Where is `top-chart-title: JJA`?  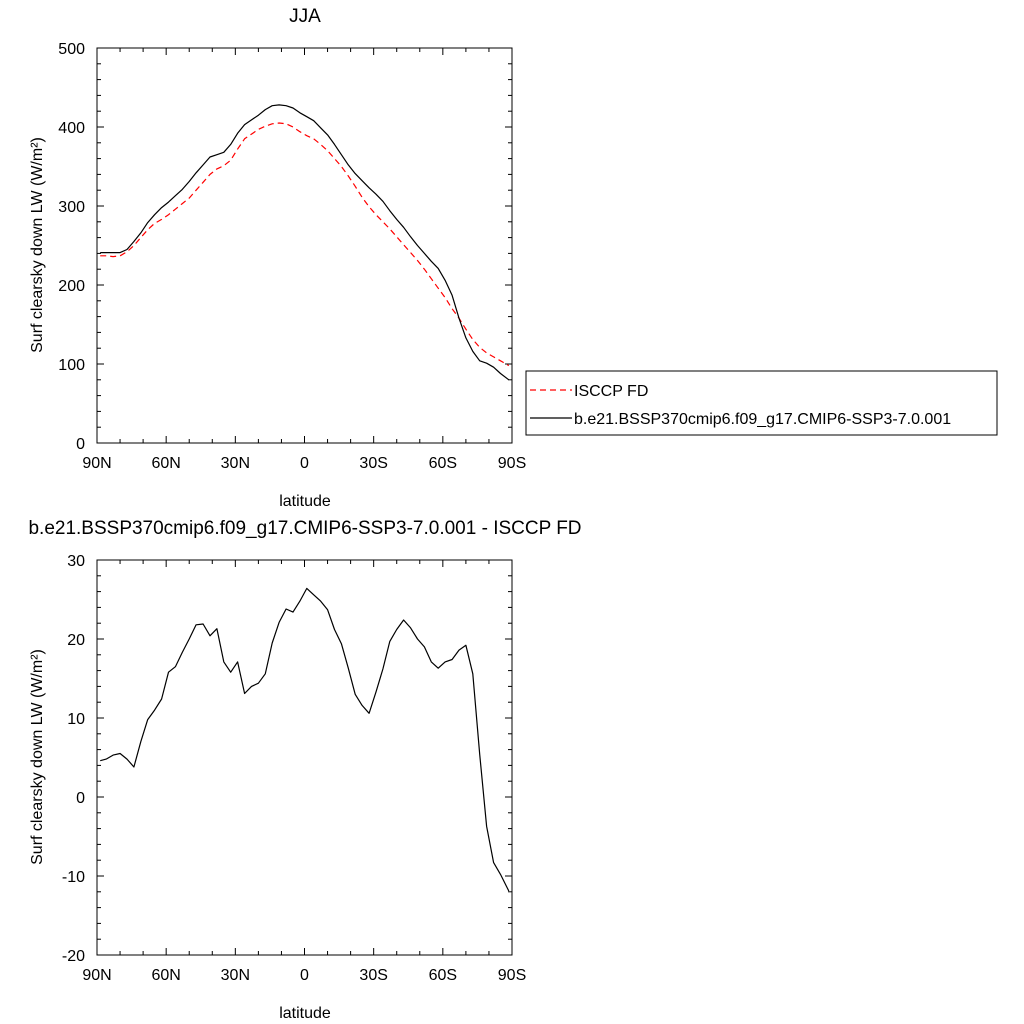 top-chart-title: JJA is located at coordinates (305, 16).